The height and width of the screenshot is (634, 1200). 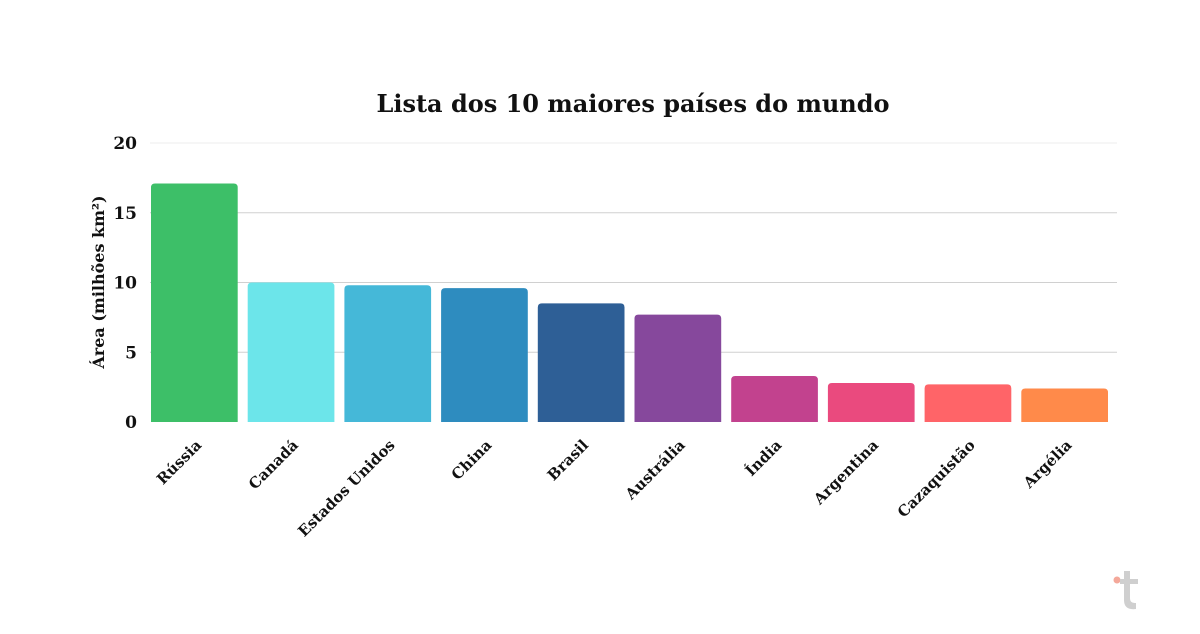 What do you see at coordinates (98, 282) in the screenshot?
I see `y-axis-label: Área (milhões km²)` at bounding box center [98, 282].